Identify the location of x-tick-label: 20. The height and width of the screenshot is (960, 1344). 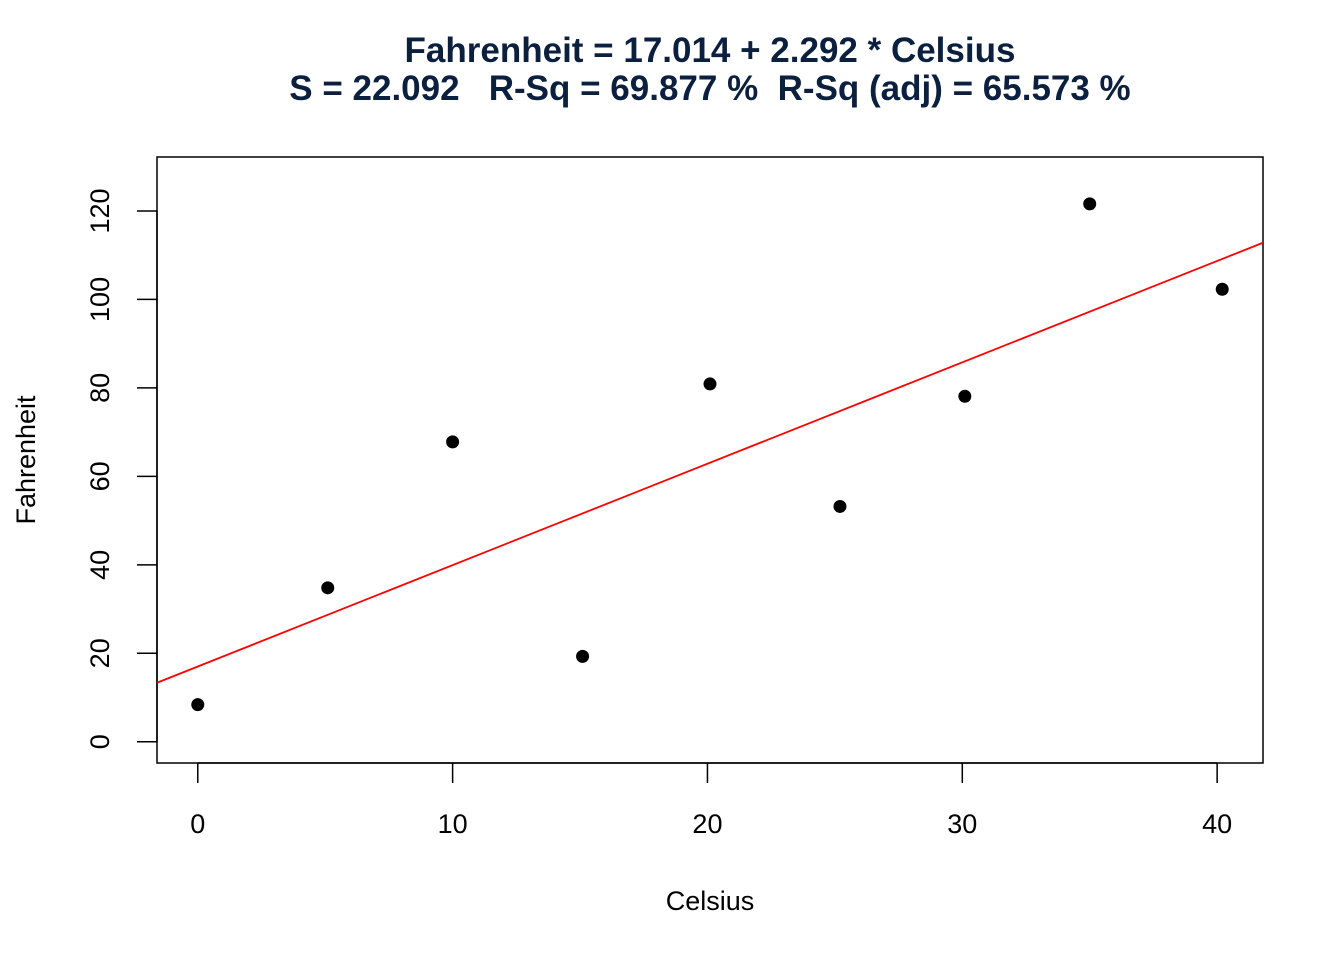
(707, 824).